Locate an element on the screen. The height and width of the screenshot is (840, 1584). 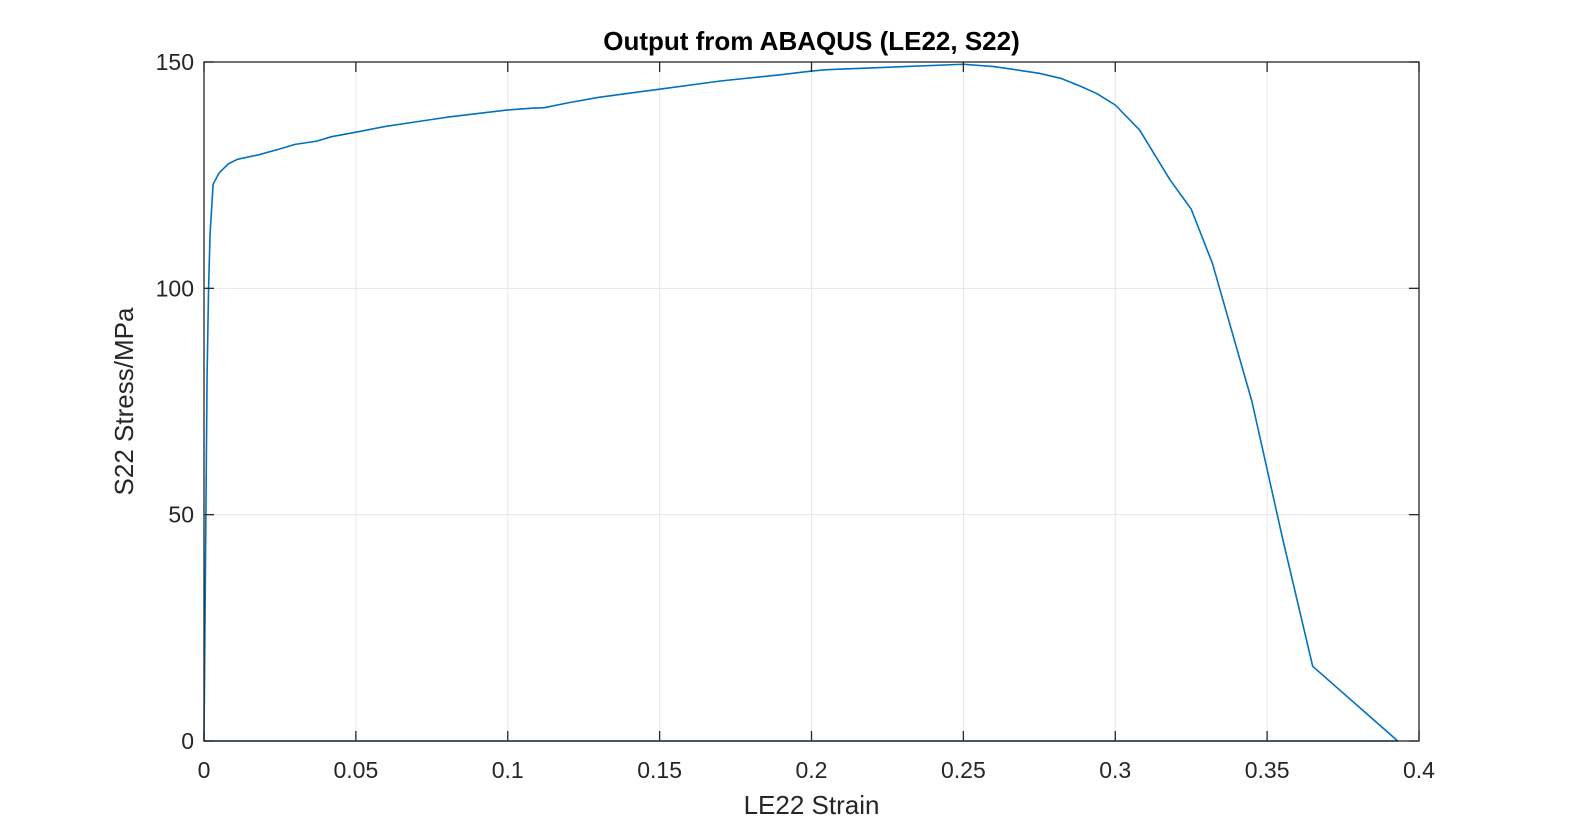
chart-title: Output from ABAQUS (LE22, S22) is located at coordinates (811, 41).